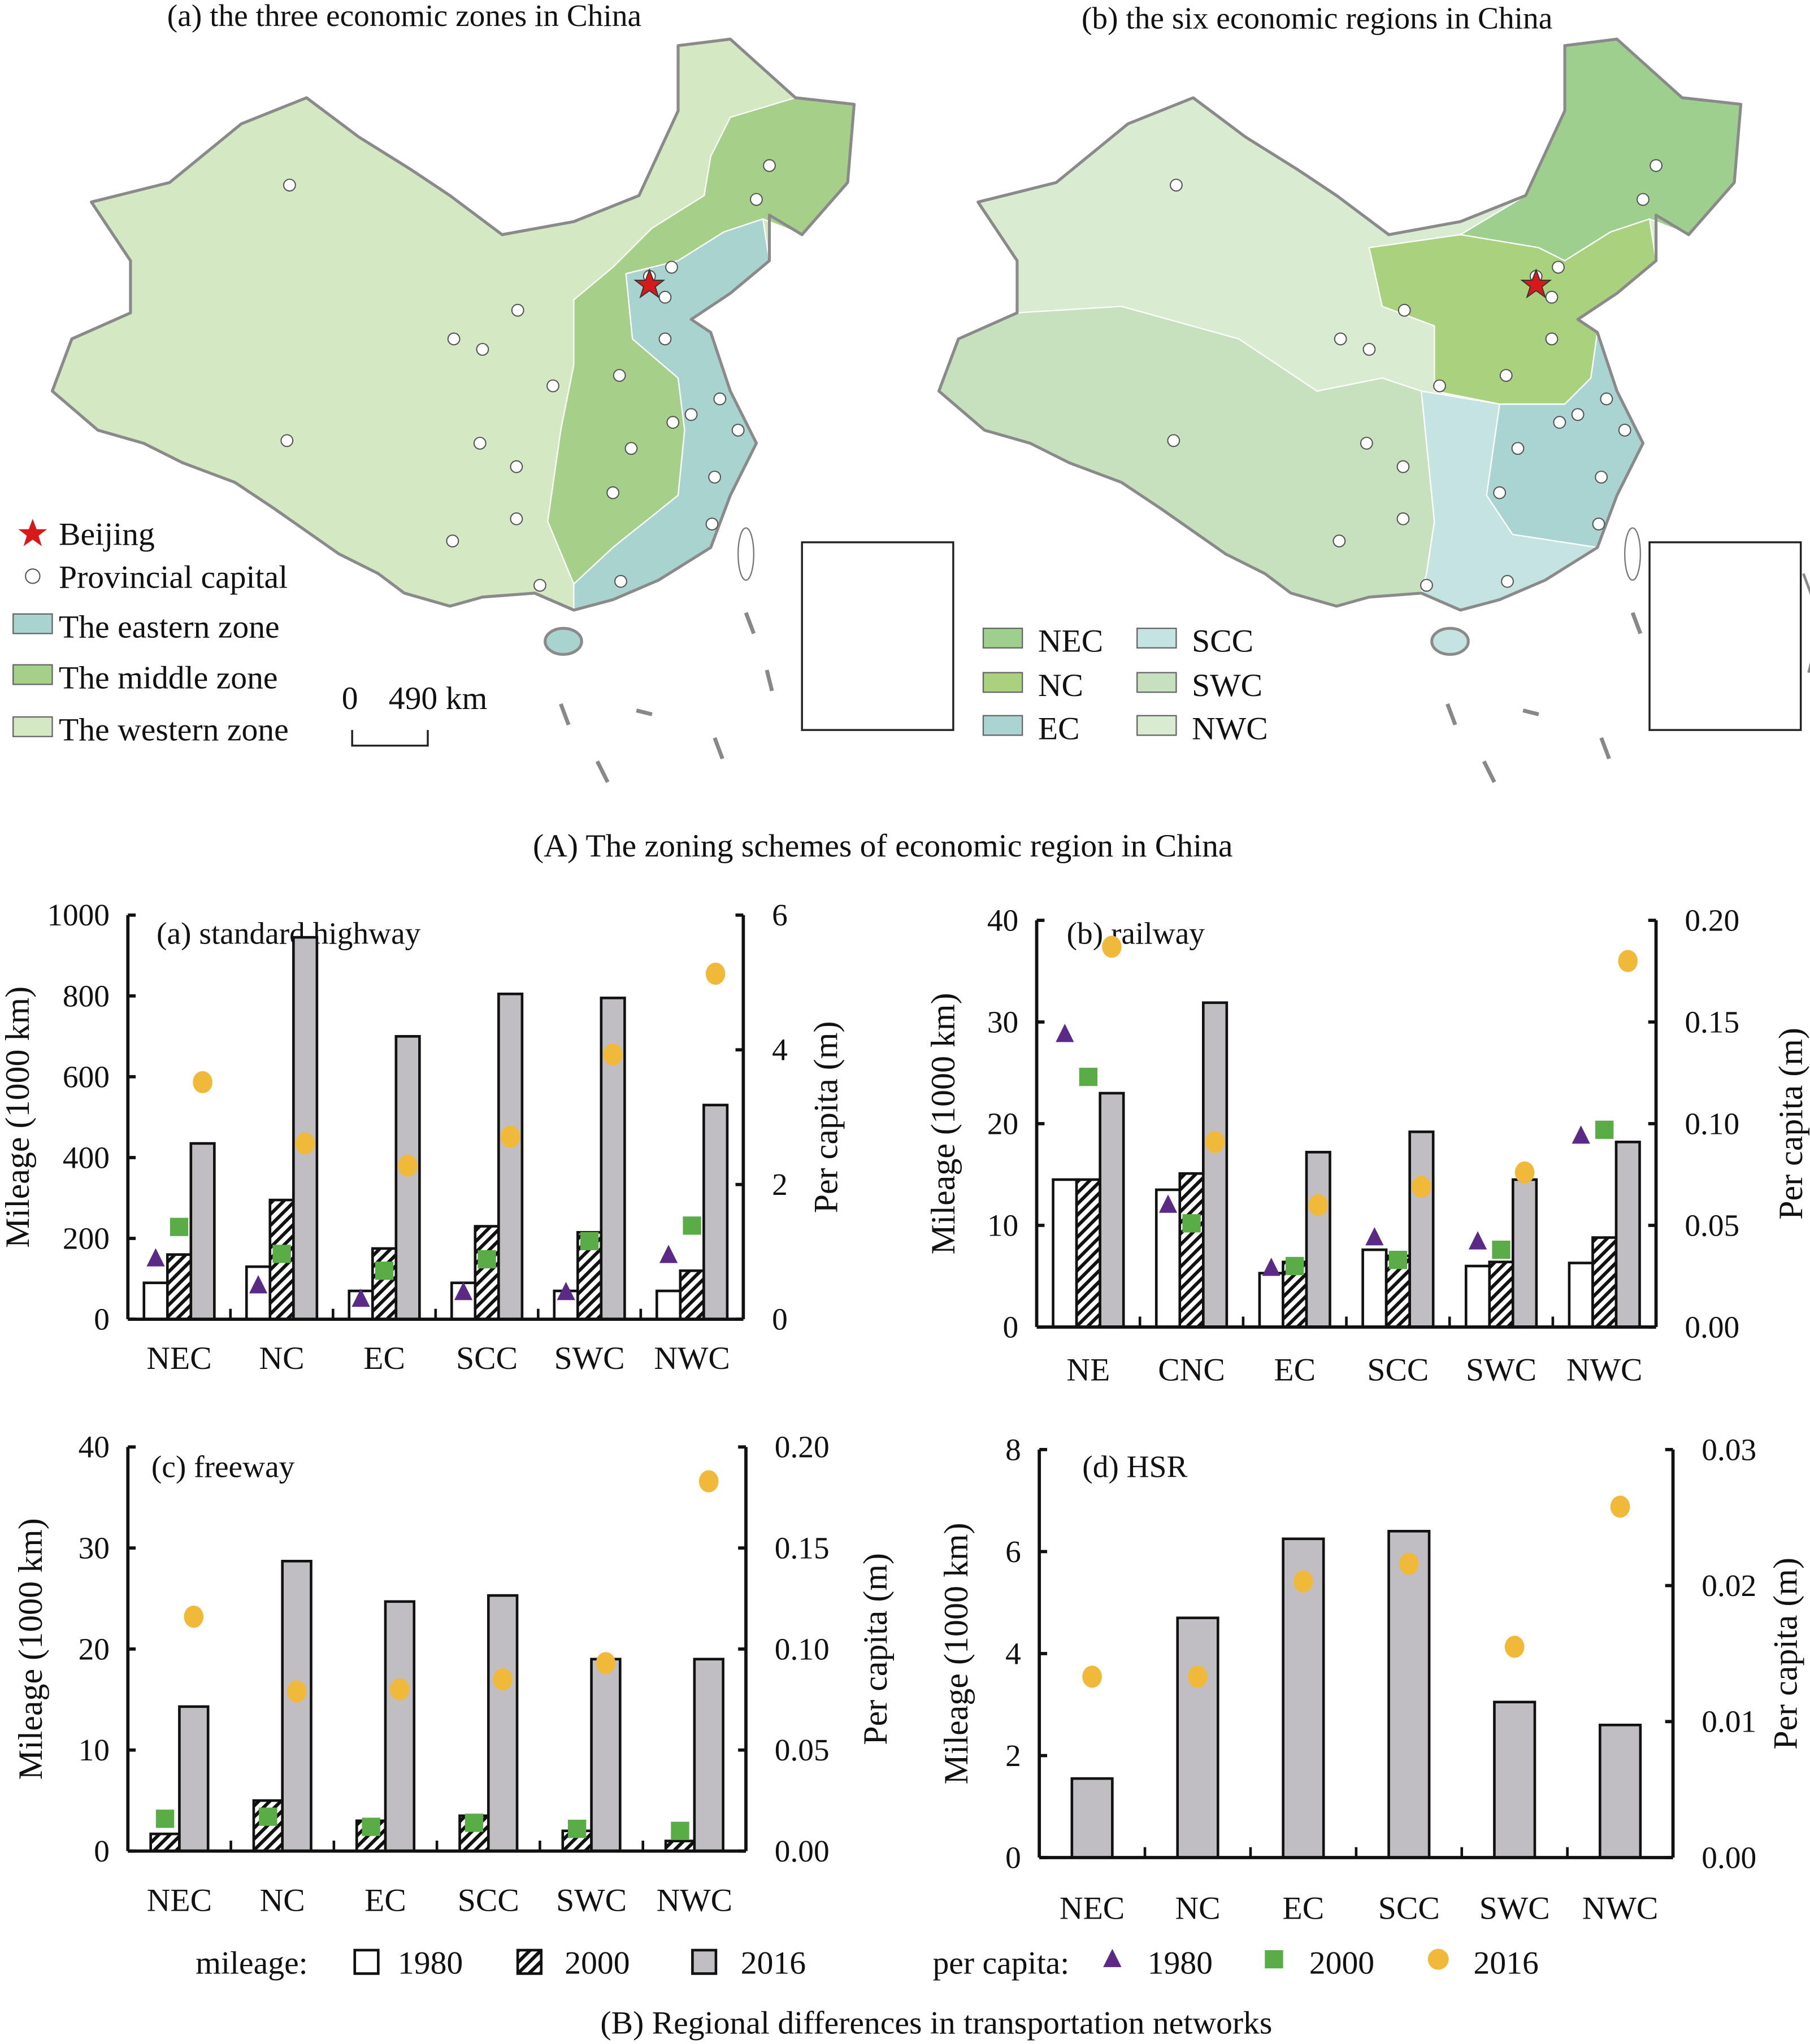 This screenshot has width=1810, height=2044. Describe the element at coordinates (400, 1726) in the screenshot. I see `bar-2016-EC` at that location.